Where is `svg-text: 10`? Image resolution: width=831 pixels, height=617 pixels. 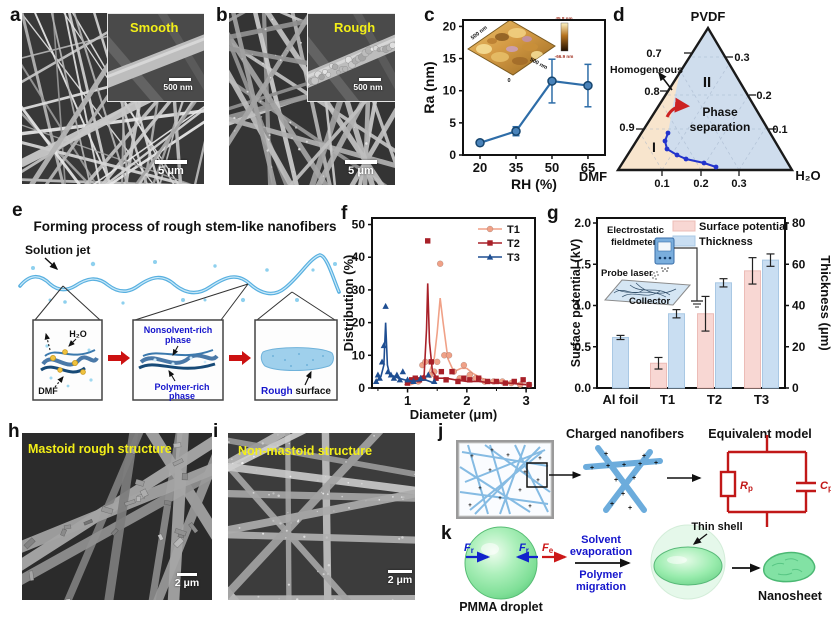
svg-text: 10 is located at coordinates (359, 355).